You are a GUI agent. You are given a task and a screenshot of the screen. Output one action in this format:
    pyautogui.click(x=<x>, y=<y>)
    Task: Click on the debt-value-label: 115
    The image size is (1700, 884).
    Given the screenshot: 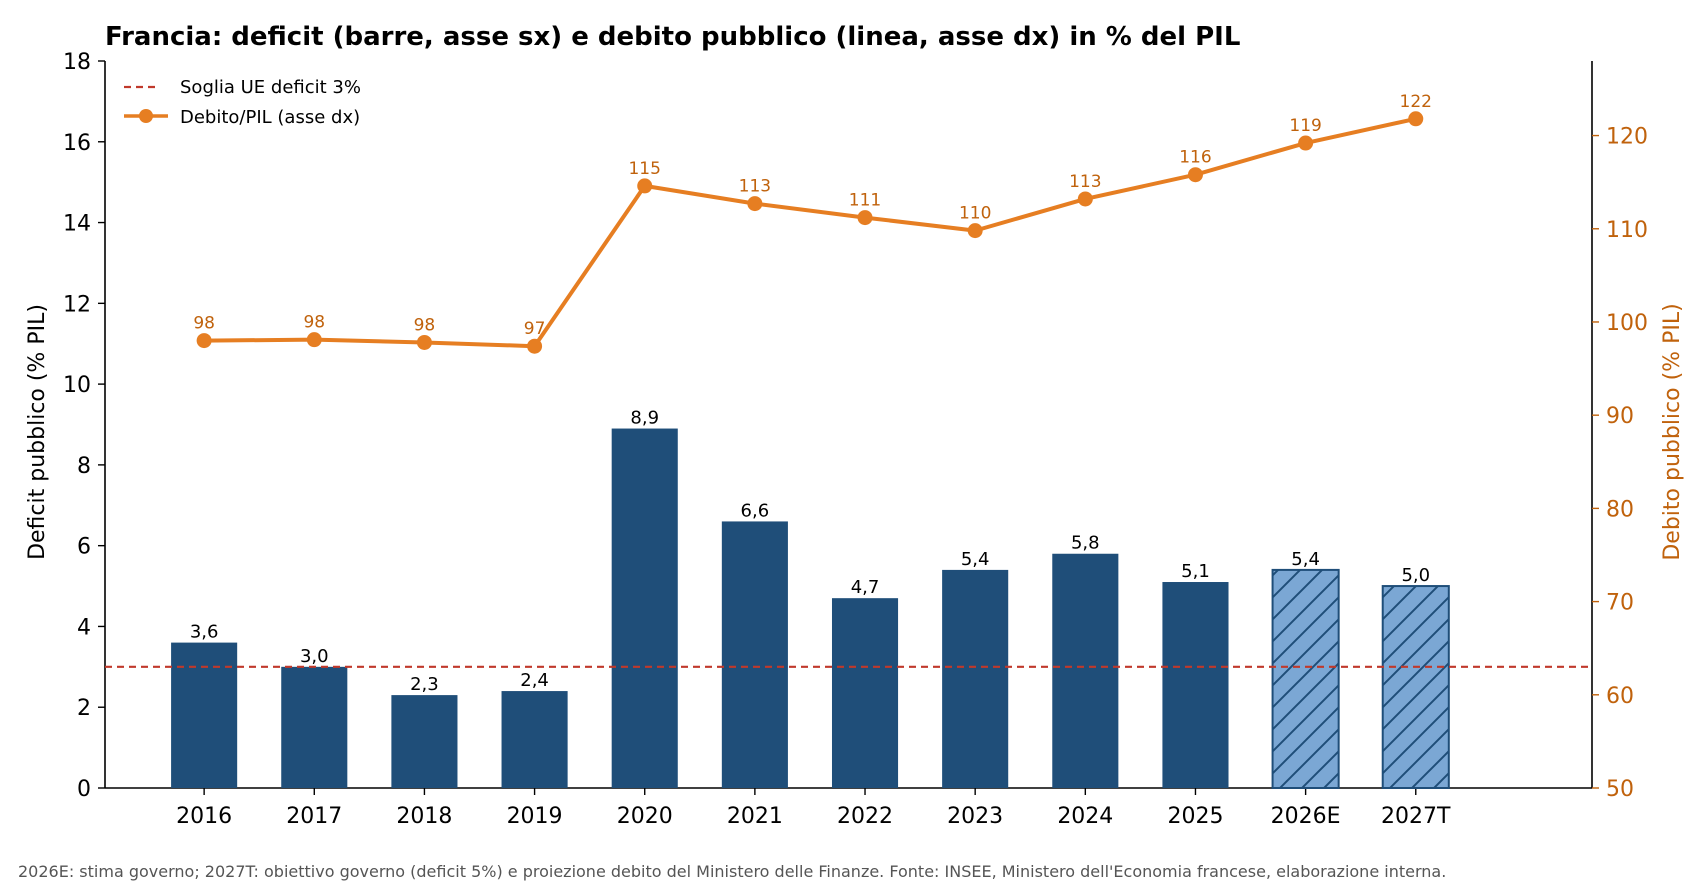 What is the action you would take?
    pyautogui.click(x=644, y=169)
    